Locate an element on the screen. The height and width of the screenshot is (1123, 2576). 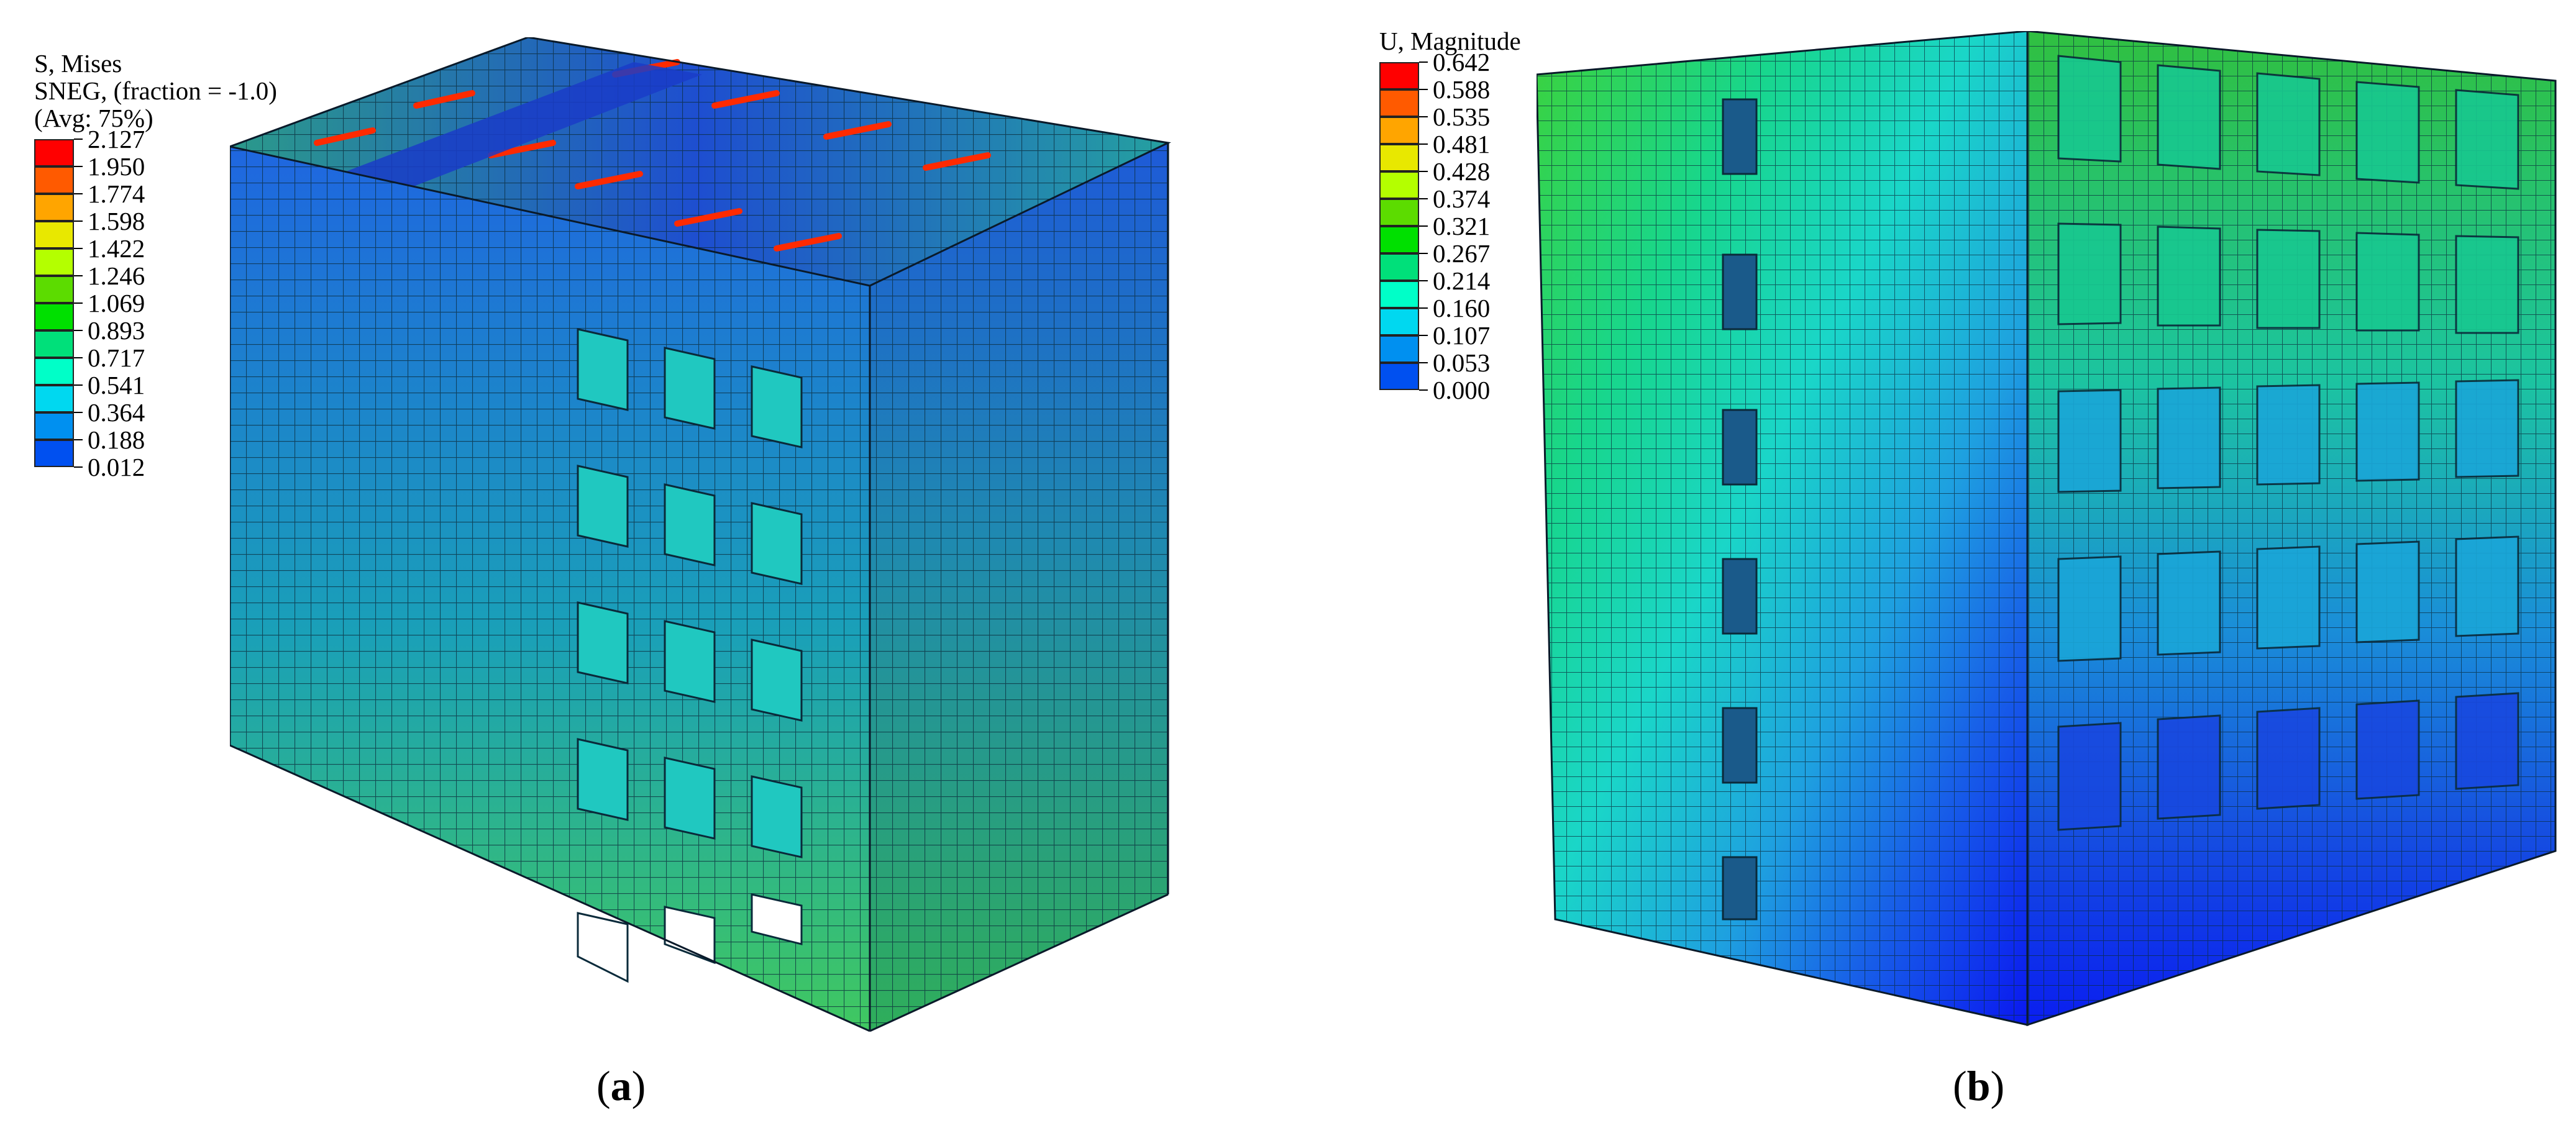
displacement-legend-tick-label: 0.000 is located at coordinates (1462, 390).